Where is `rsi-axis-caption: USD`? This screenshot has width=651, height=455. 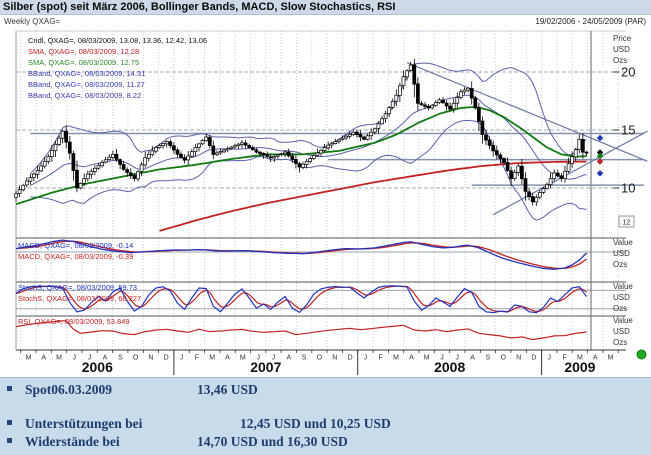 rsi-axis-caption: USD is located at coordinates (621, 331).